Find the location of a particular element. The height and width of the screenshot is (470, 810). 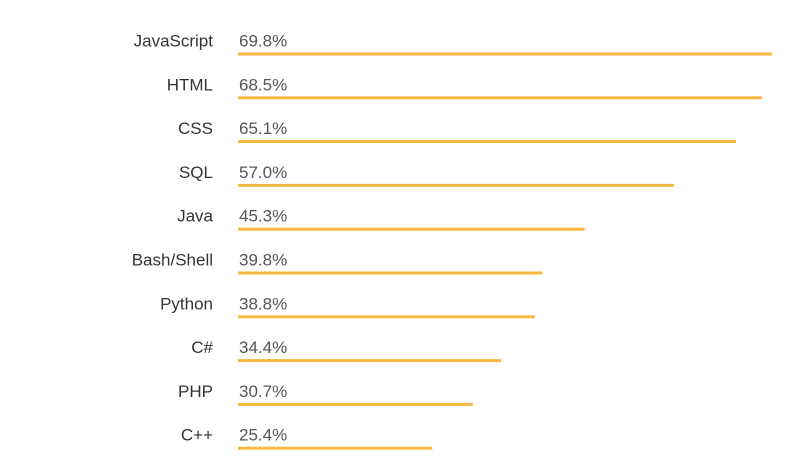

category-label: JavaScript is located at coordinates (174, 40).